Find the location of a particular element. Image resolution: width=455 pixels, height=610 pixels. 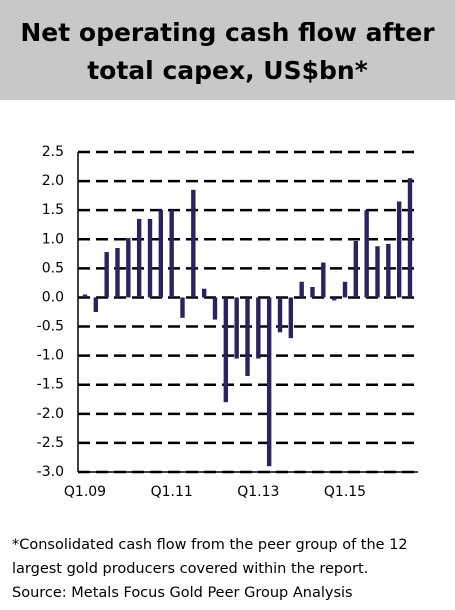

x-tick-label: Q1.09 is located at coordinates (85, 492).